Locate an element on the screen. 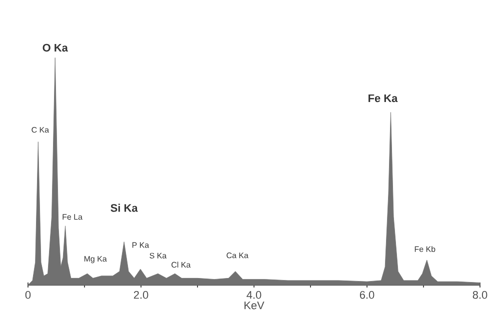  annotation: Fe Ka is located at coordinates (383, 98).